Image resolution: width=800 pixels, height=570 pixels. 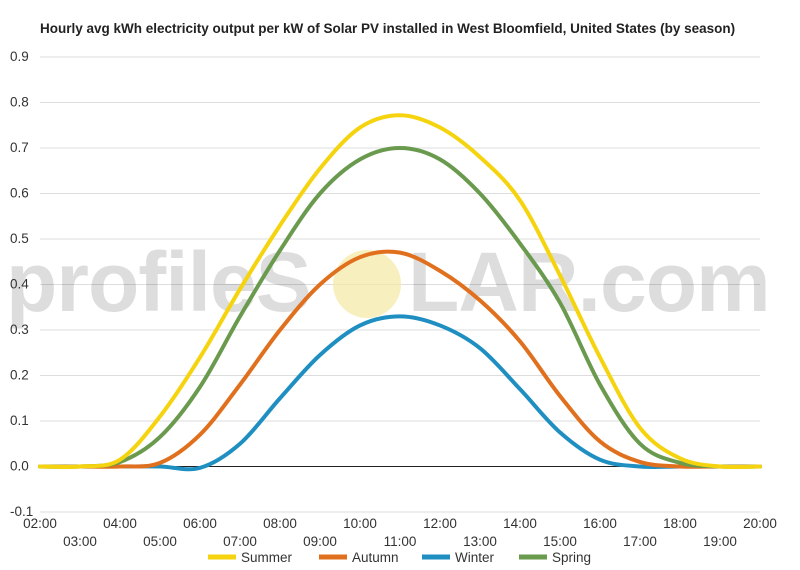 I want to click on x-tick-label: 16:00, so click(x=600, y=523).